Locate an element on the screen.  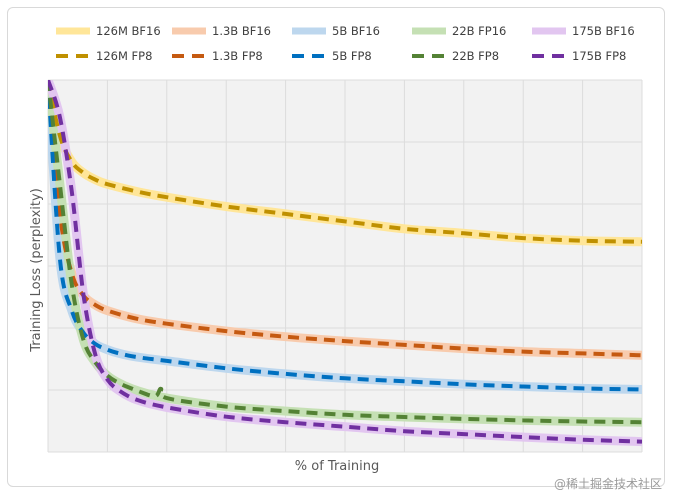
legend-label-126m-bf16: 126M BF16 is located at coordinates (128, 31).